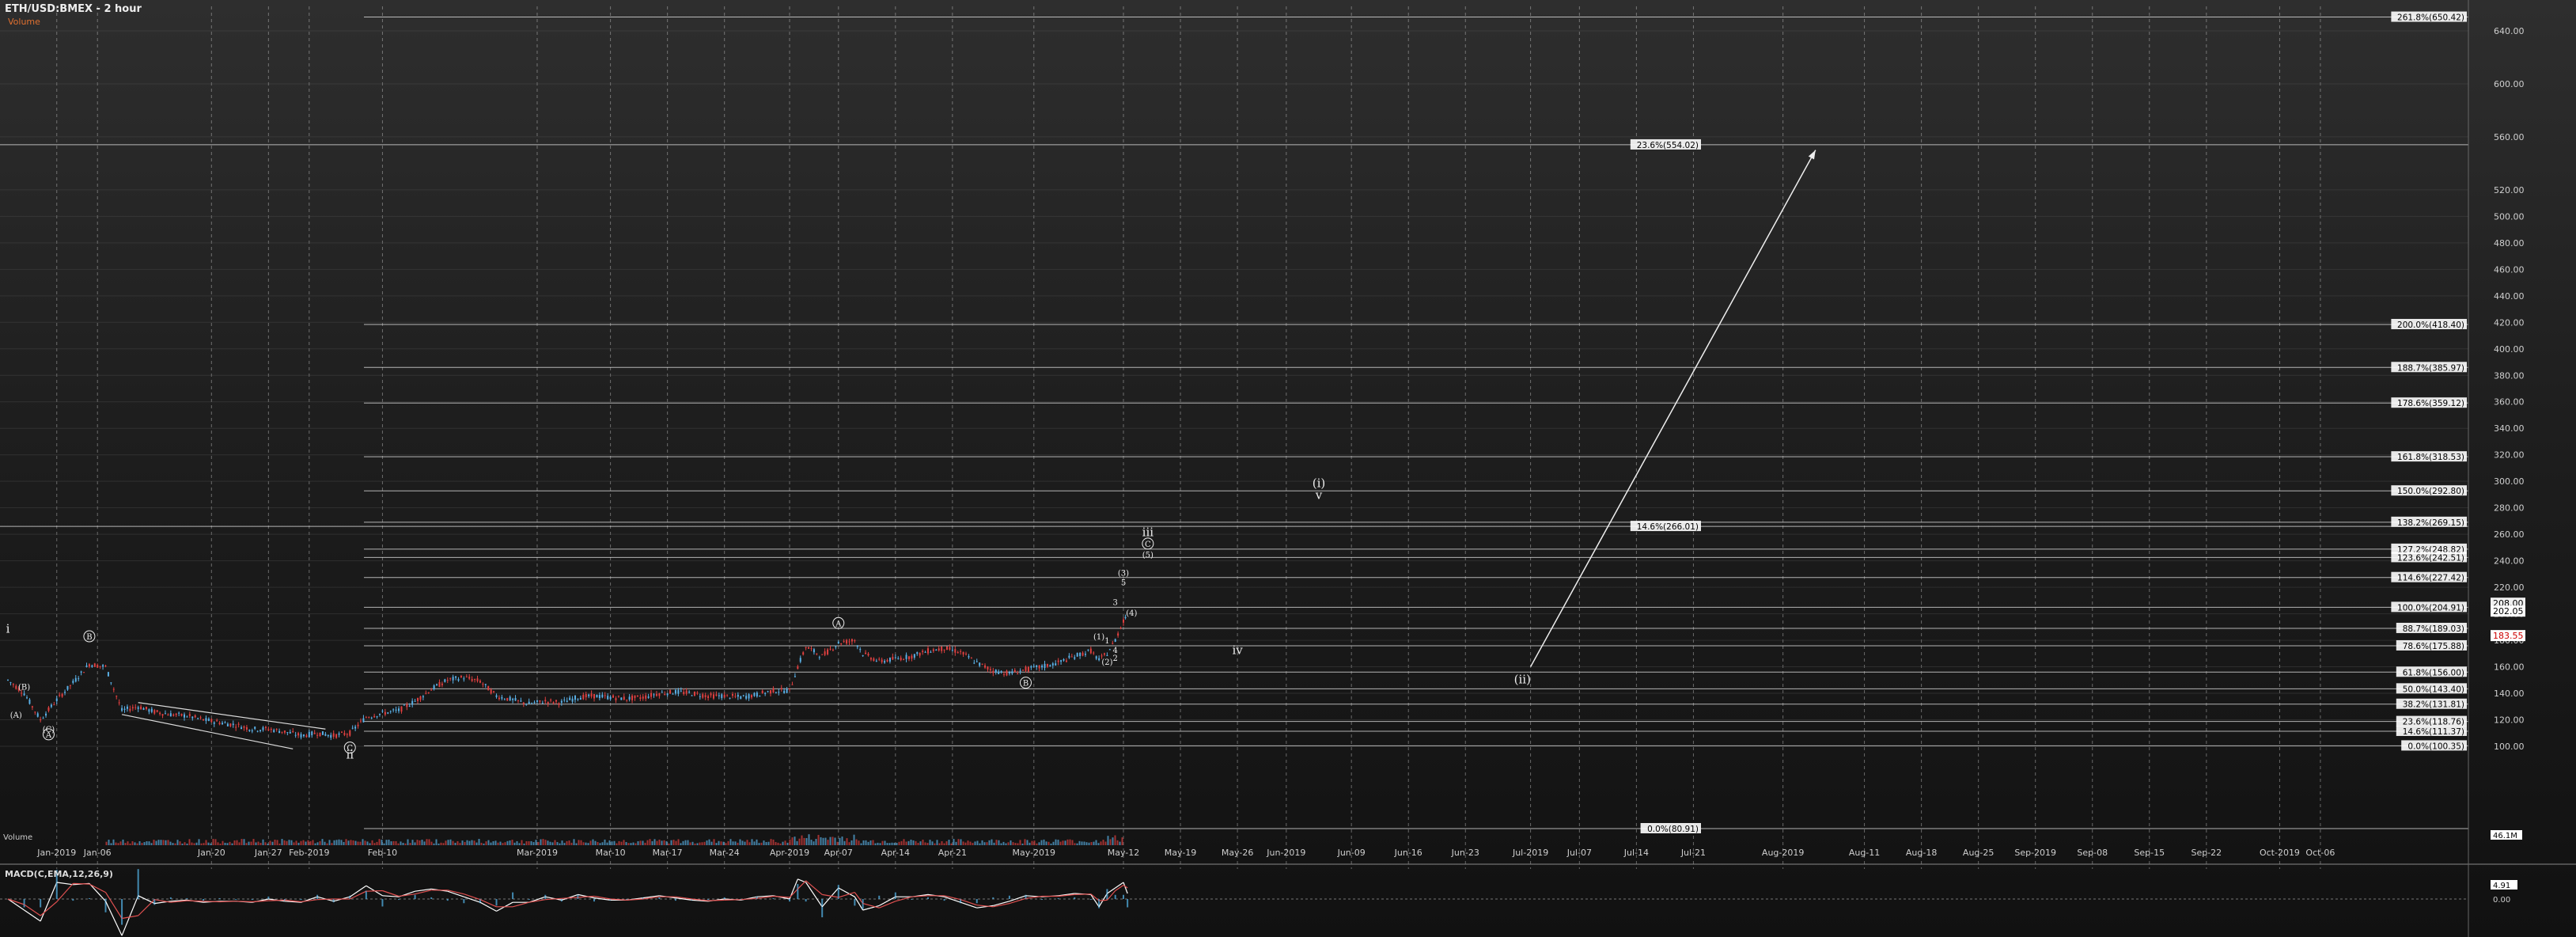  What do you see at coordinates (1673, 408) in the screenshot?
I see `projection-arrow-line` at bounding box center [1673, 408].